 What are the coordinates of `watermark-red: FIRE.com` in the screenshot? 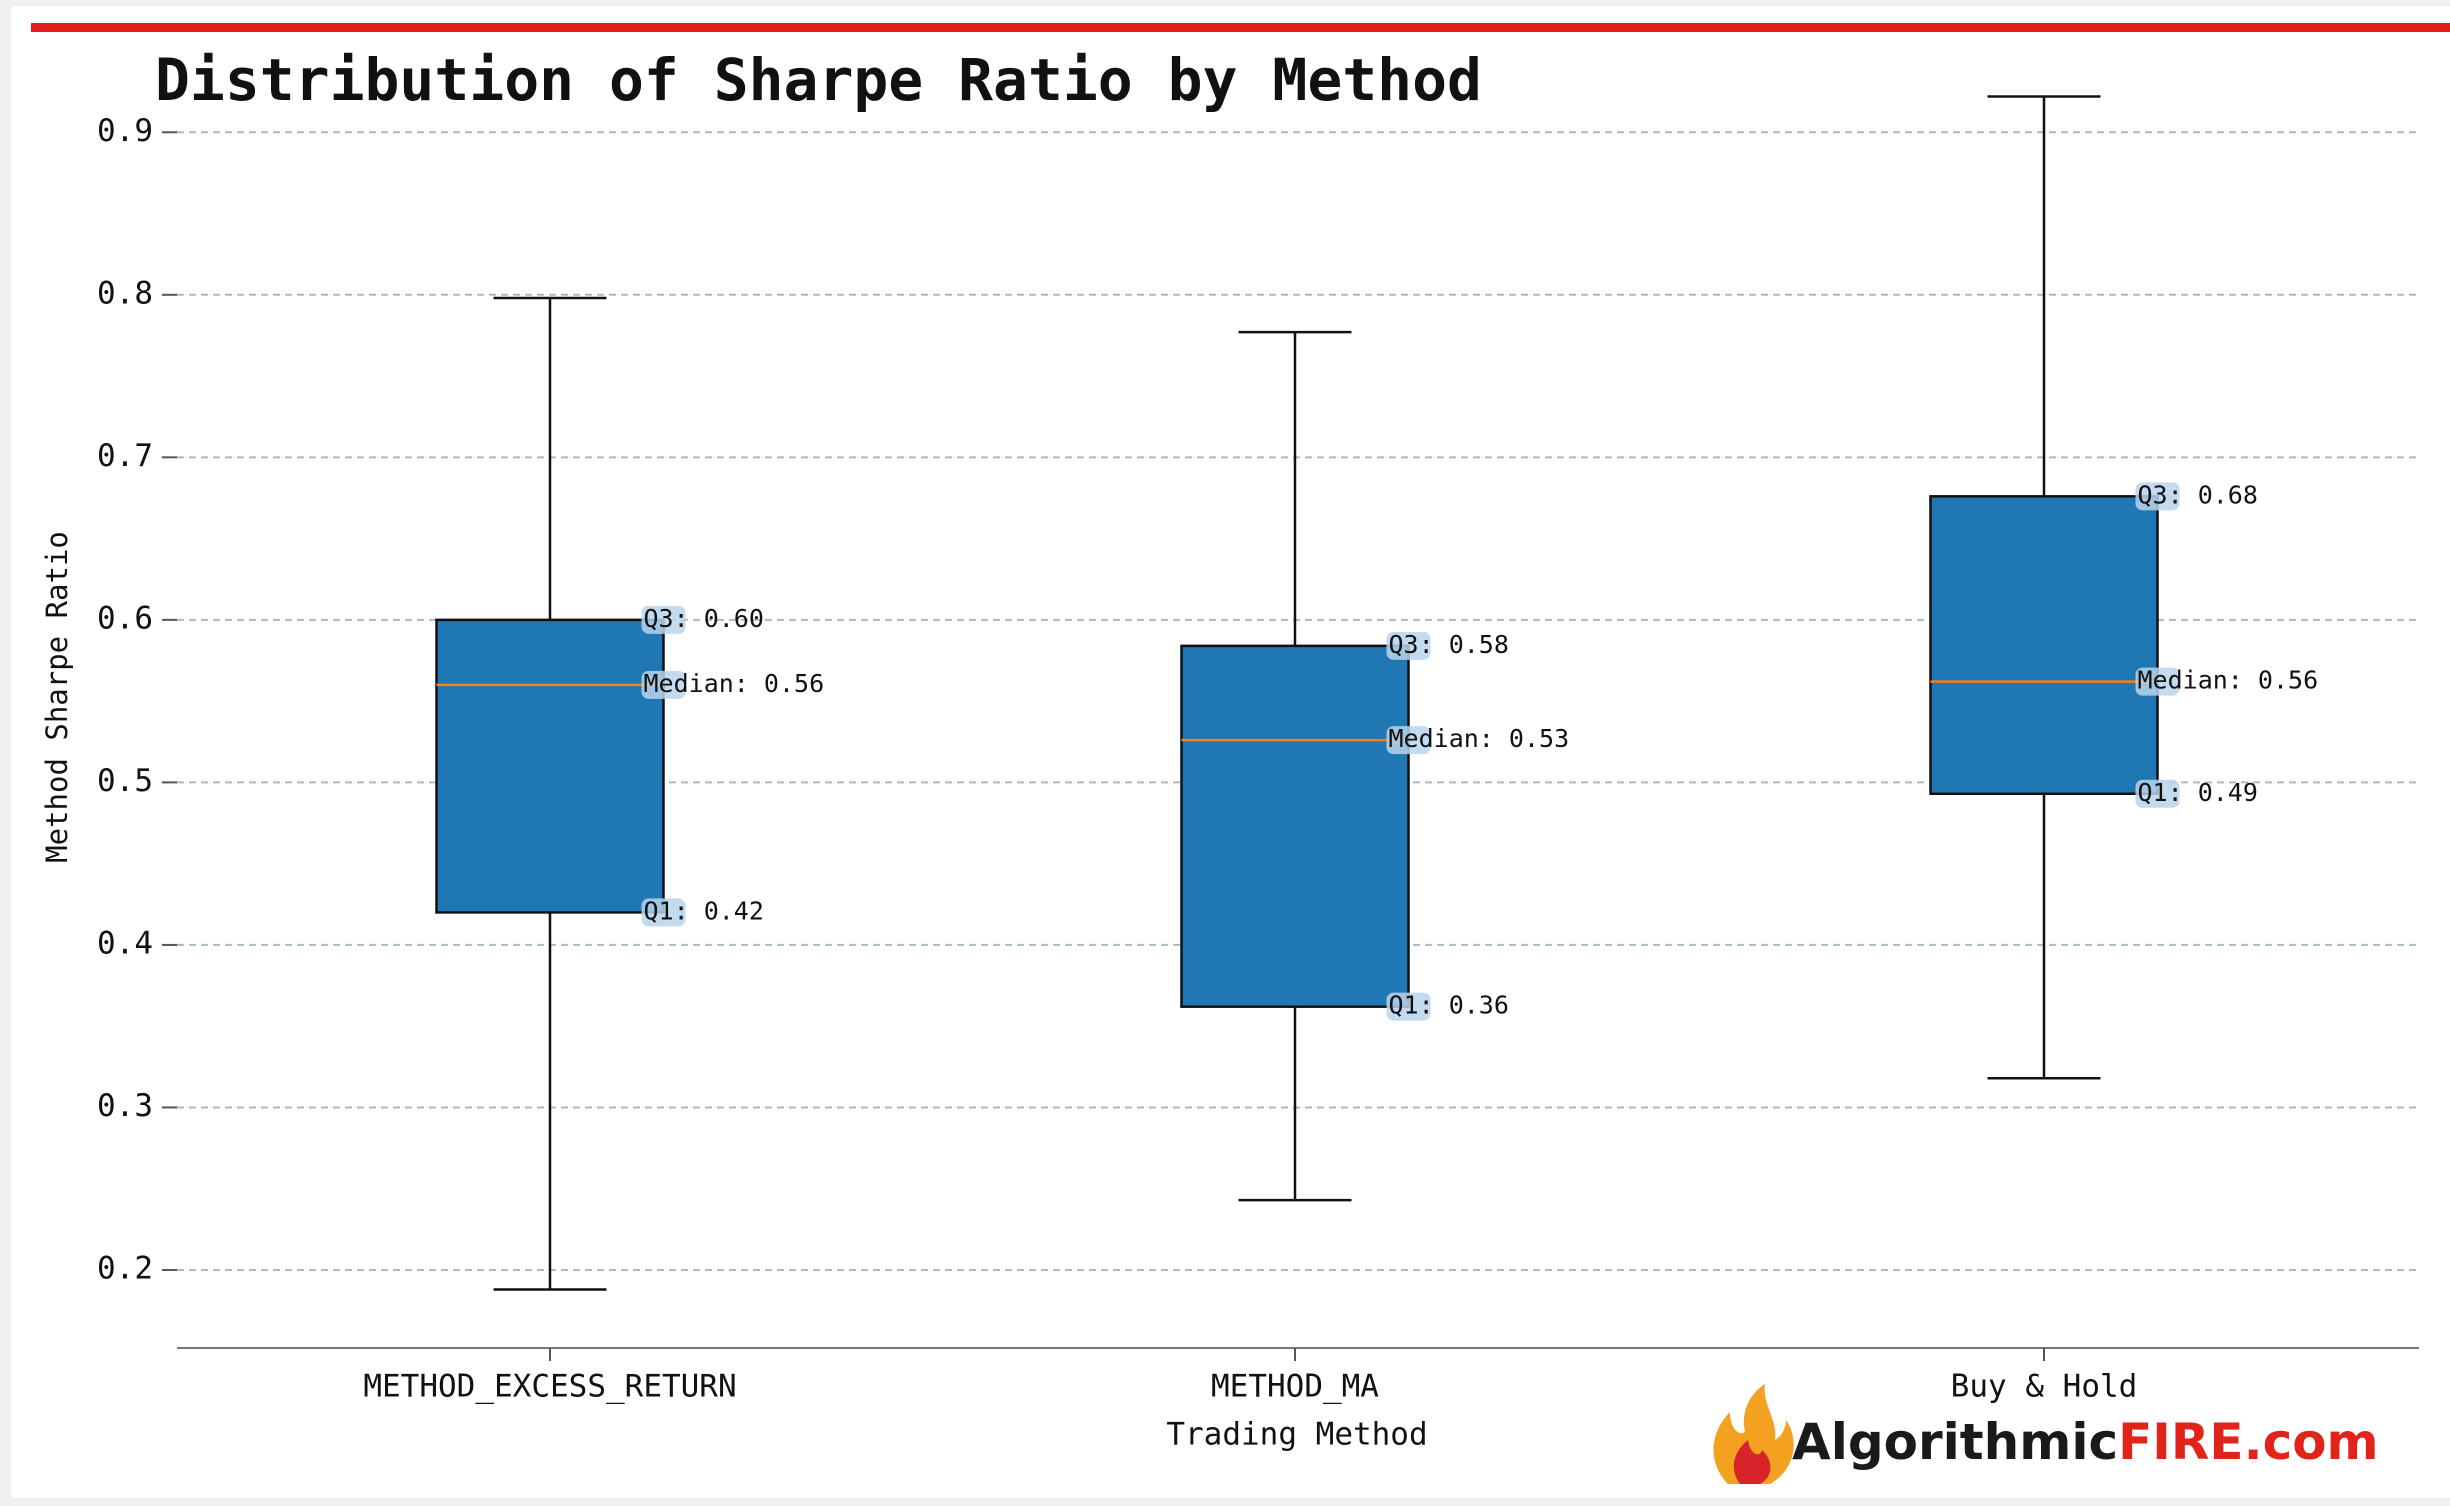 It's located at (2248, 1442).